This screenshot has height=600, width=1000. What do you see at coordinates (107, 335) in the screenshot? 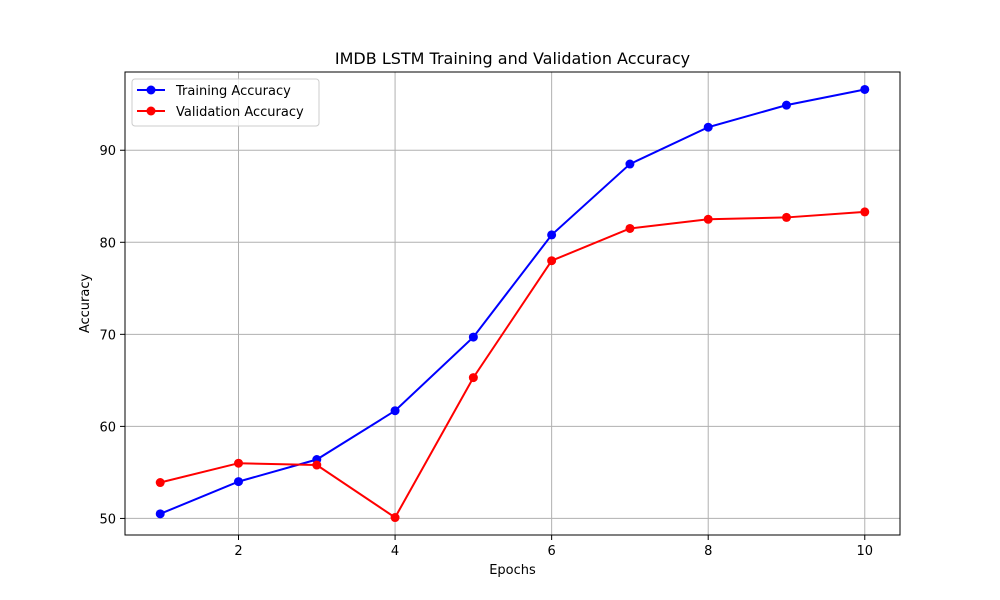
I see `y-tick-label: 70` at bounding box center [107, 335].